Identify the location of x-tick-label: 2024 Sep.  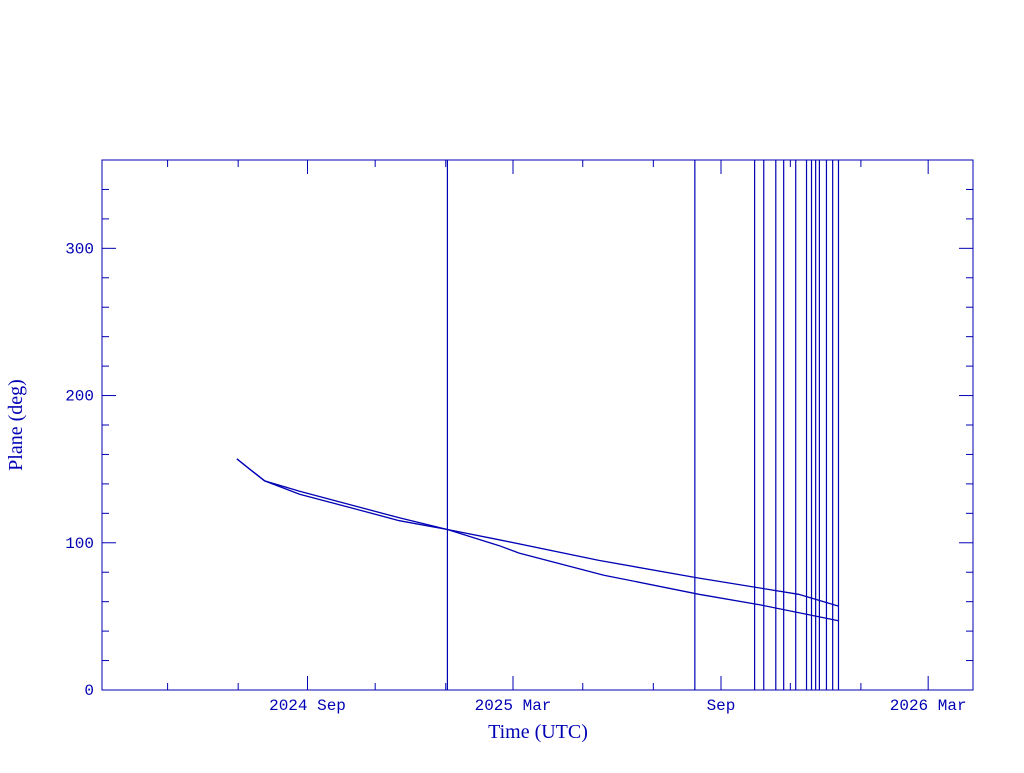
(307, 706).